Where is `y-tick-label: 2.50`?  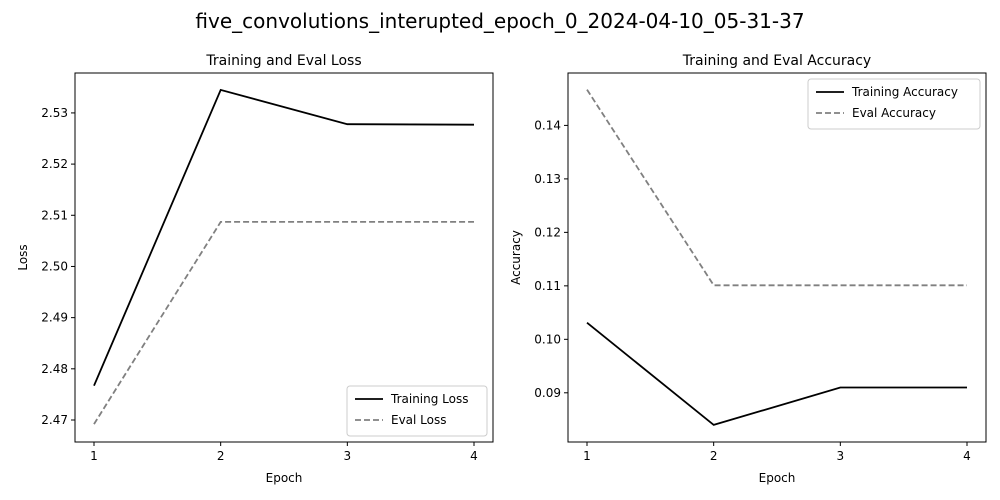
y-tick-label: 2.50 is located at coordinates (54, 266).